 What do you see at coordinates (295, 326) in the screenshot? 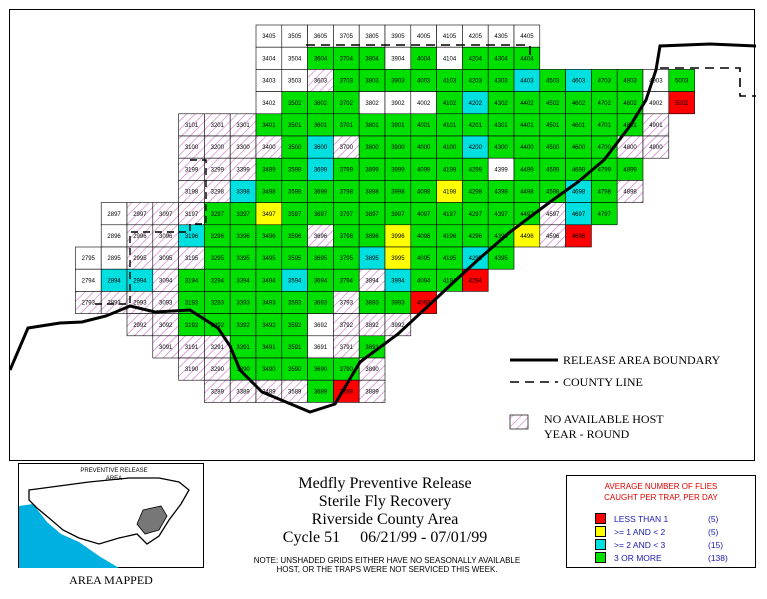
I see `grid-cell-label: 3592` at bounding box center [295, 326].